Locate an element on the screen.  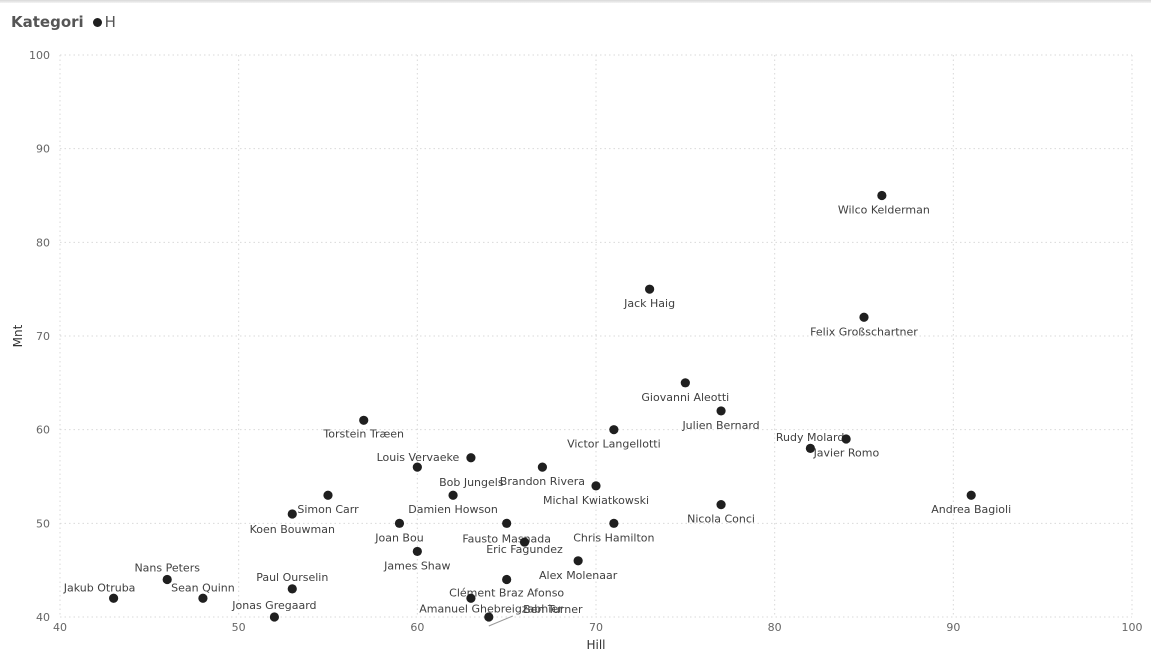
point-label: Jonas Gregaard is located at coordinates (273, 605).